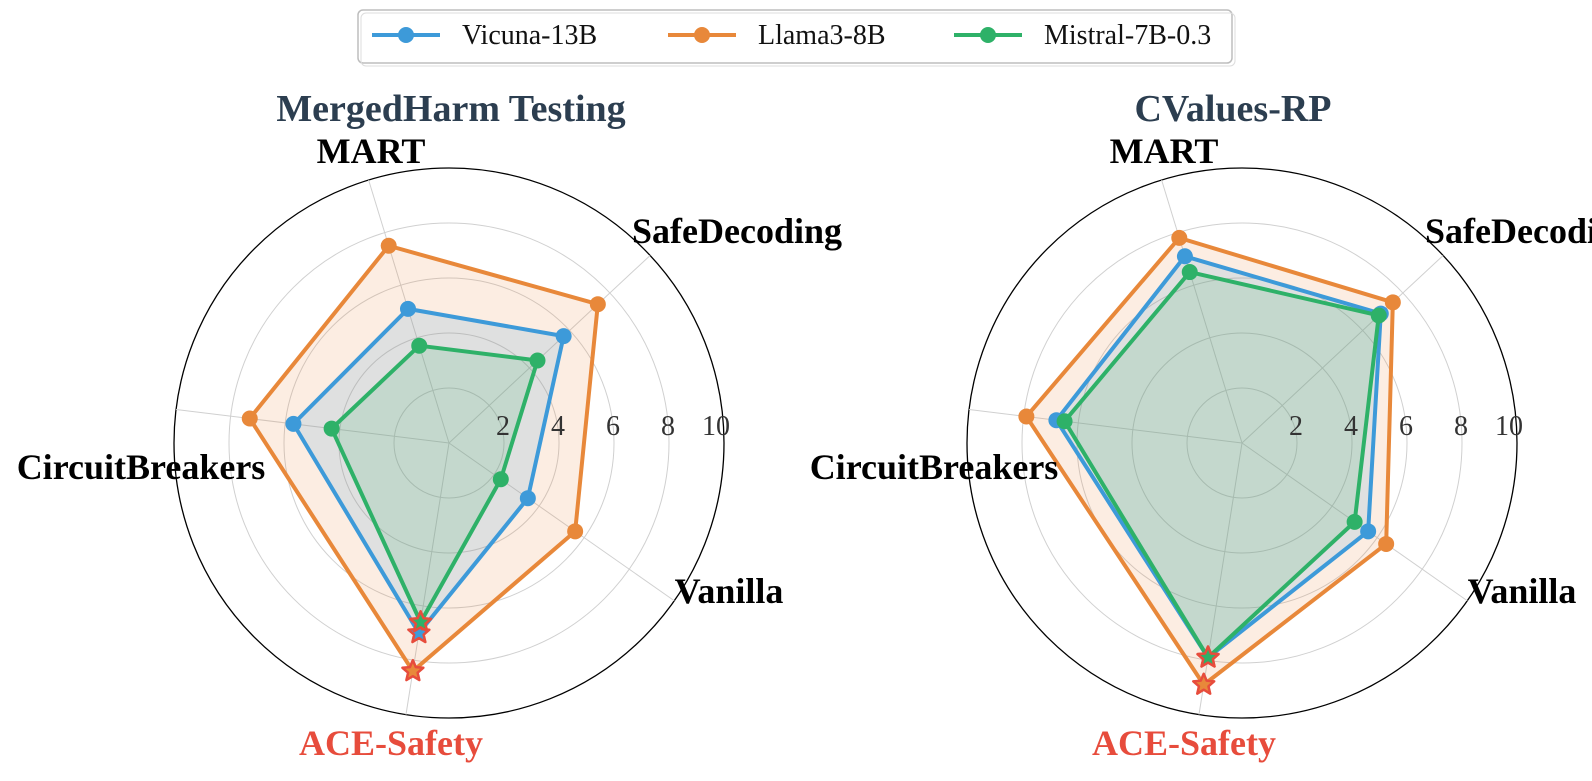 The width and height of the screenshot is (1592, 781). I want to click on legend: Vicuna-13B Llama3-8B Mistral-7B-0.3, so click(796, 38).